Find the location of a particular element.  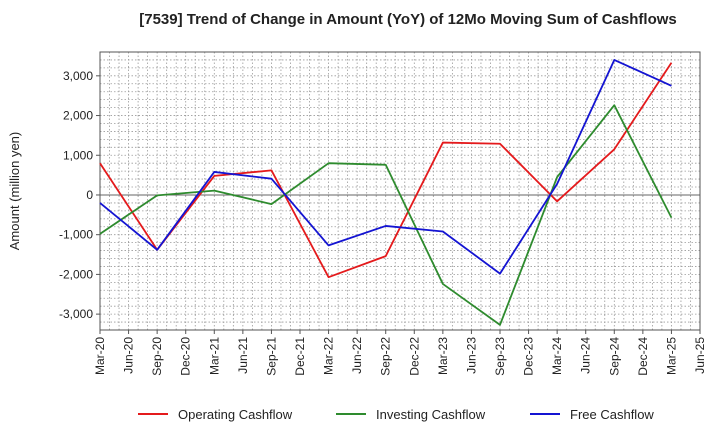

x-tick-label: Sep-20 is located at coordinates (157, 356).